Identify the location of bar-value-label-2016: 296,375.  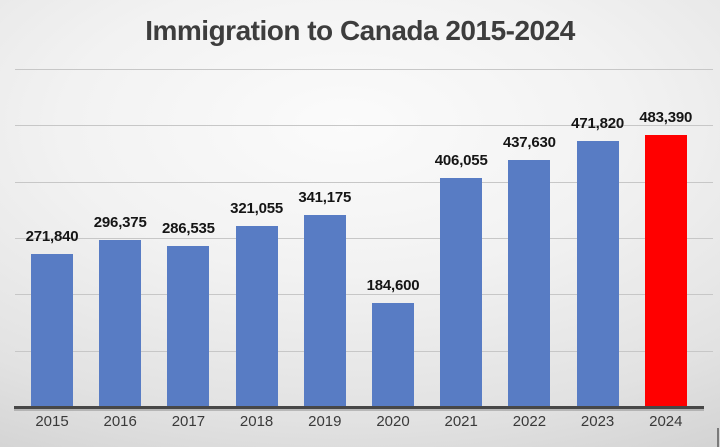
(120, 223).